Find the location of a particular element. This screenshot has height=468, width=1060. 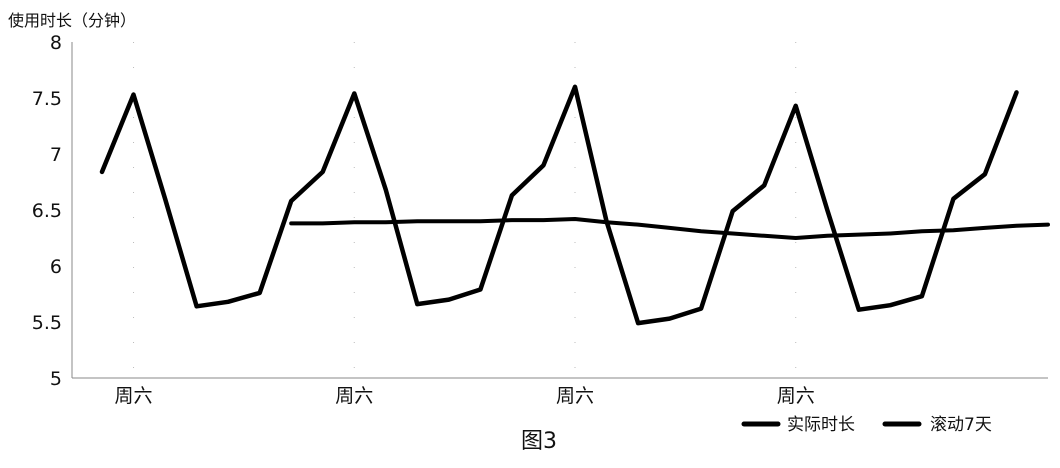

legend: 实际时长 滚动7天 is located at coordinates (866, 425).